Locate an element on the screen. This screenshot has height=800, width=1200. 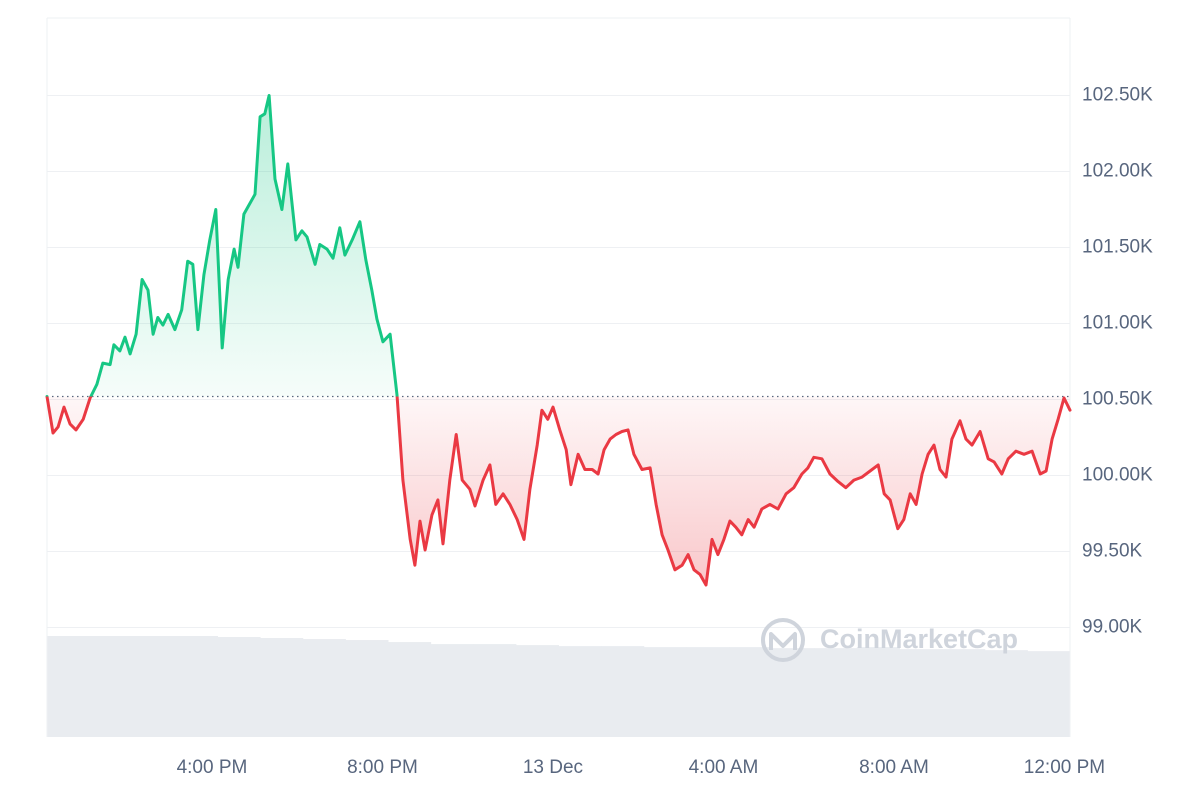
y-tick-label: 101.00K is located at coordinates (1117, 323).